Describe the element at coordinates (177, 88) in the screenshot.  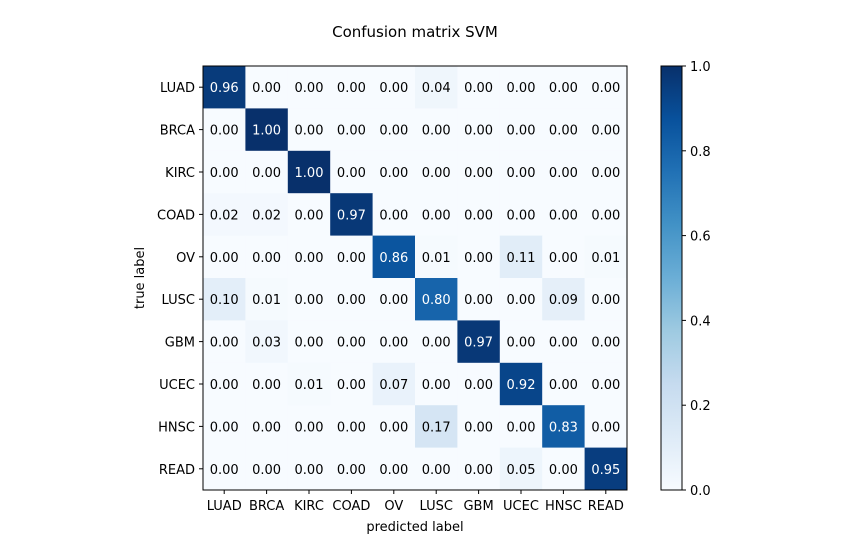
I see `y-tick-label: LUAD` at that location.